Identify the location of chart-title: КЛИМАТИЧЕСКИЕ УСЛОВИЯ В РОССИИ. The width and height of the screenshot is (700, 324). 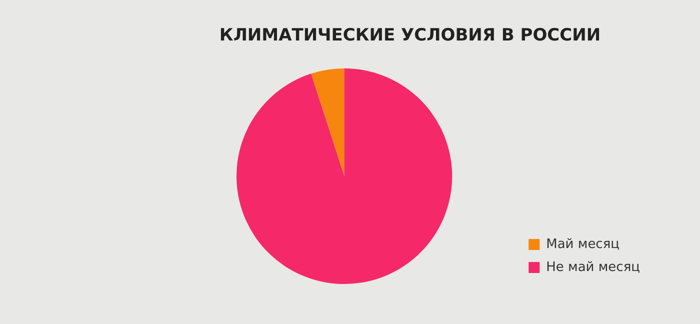
(410, 36).